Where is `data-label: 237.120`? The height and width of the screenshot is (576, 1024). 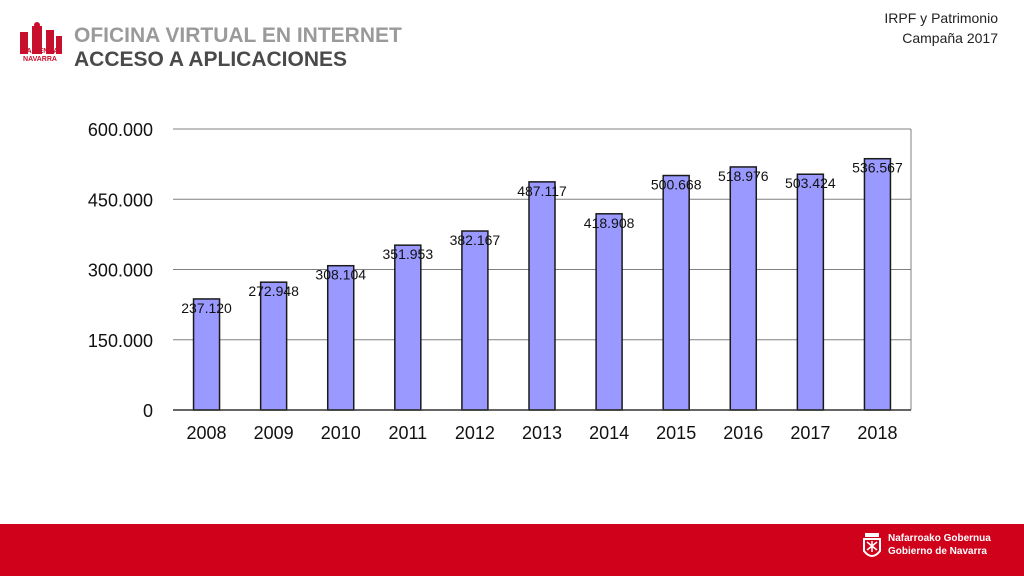
data-label: 237.120 is located at coordinates (206, 308).